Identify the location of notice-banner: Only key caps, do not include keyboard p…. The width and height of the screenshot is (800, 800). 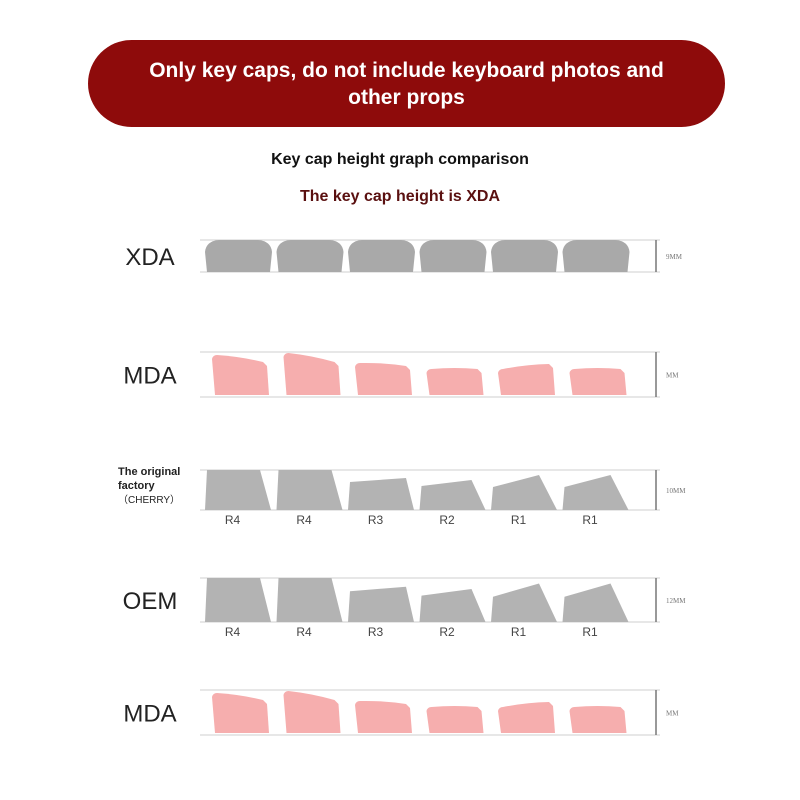
(406, 83).